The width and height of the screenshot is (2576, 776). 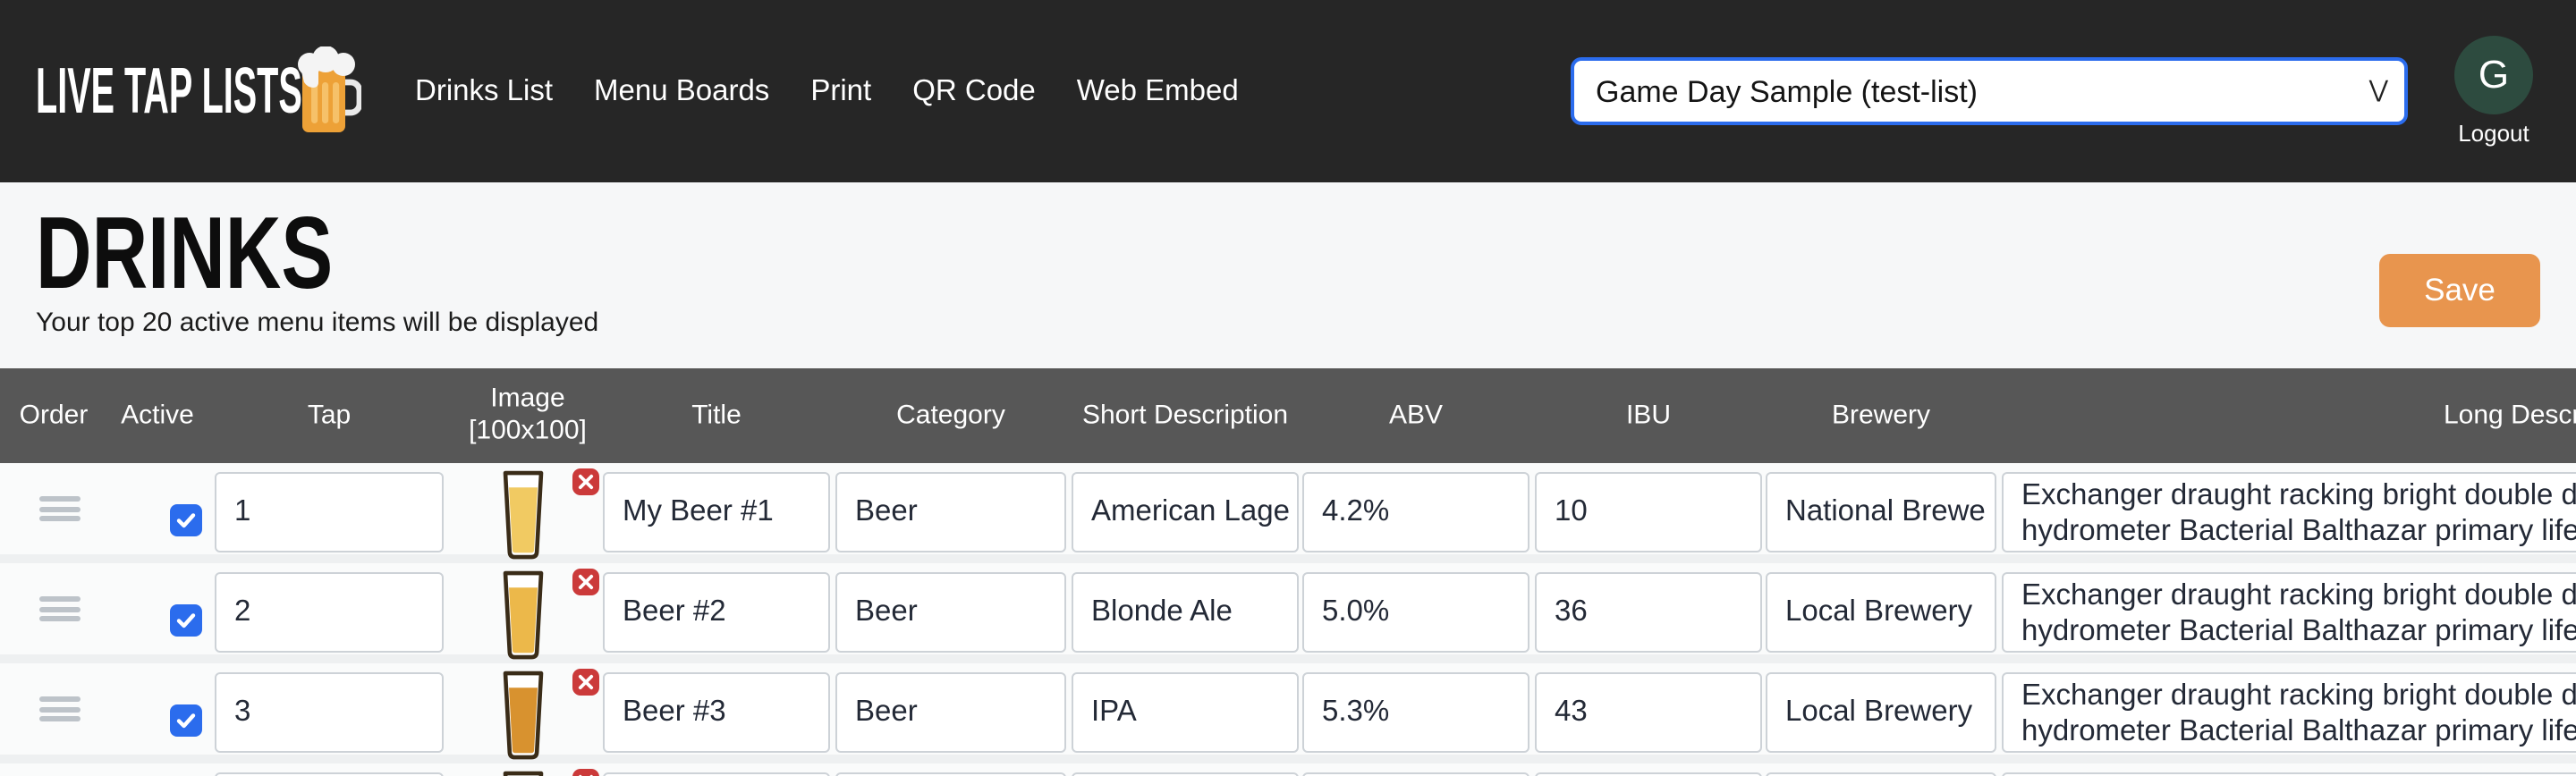 What do you see at coordinates (1648, 414) in the screenshot?
I see `col-header-ibu: IBU` at bounding box center [1648, 414].